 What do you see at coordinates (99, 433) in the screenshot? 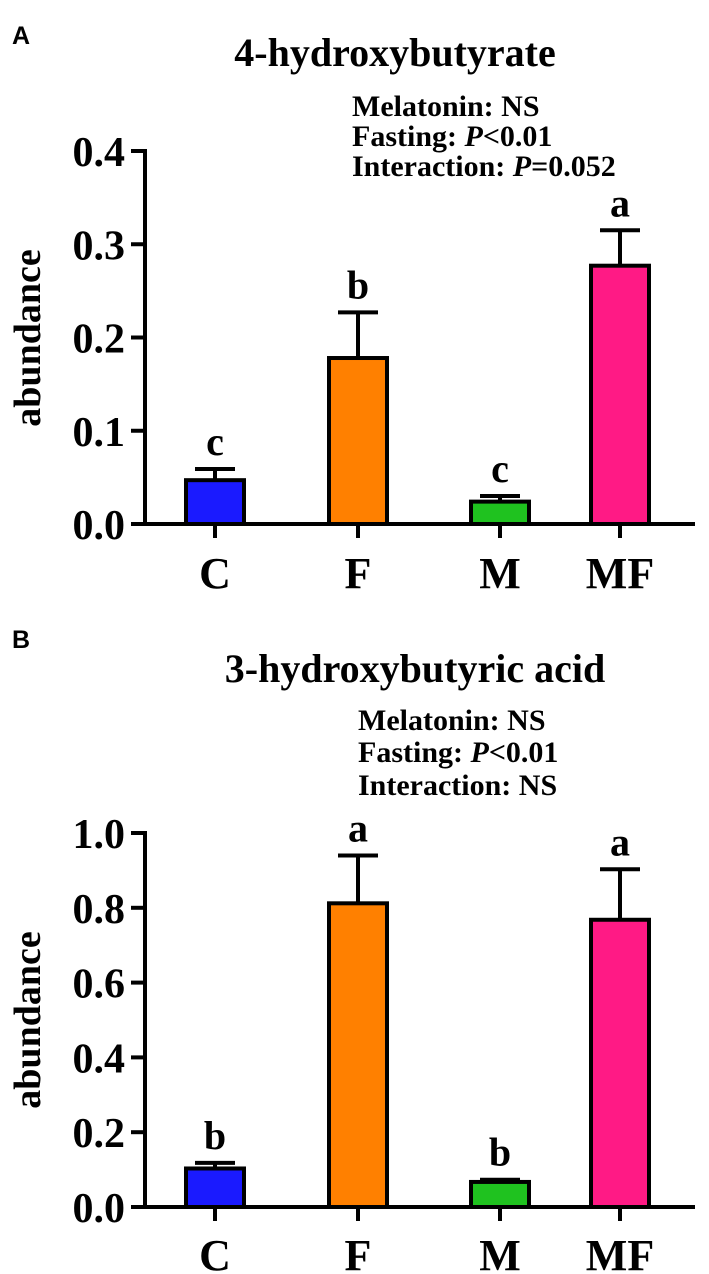
I see `y-tick-label: 0.1` at bounding box center [99, 433].